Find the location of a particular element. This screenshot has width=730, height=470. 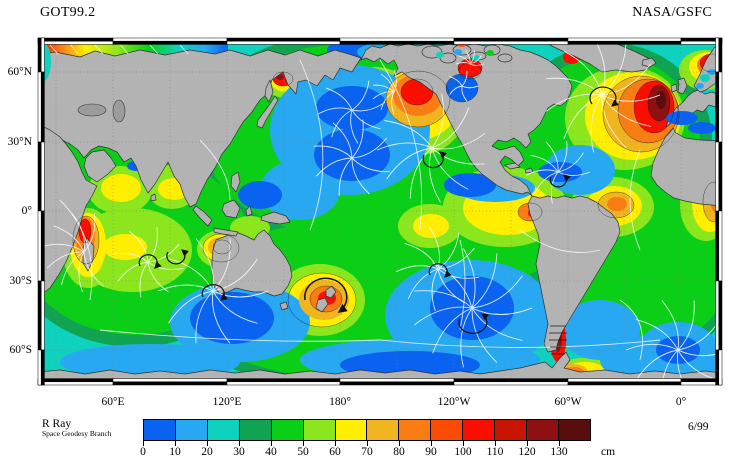

colorbar-tick-label: 50 is located at coordinates (303, 452).